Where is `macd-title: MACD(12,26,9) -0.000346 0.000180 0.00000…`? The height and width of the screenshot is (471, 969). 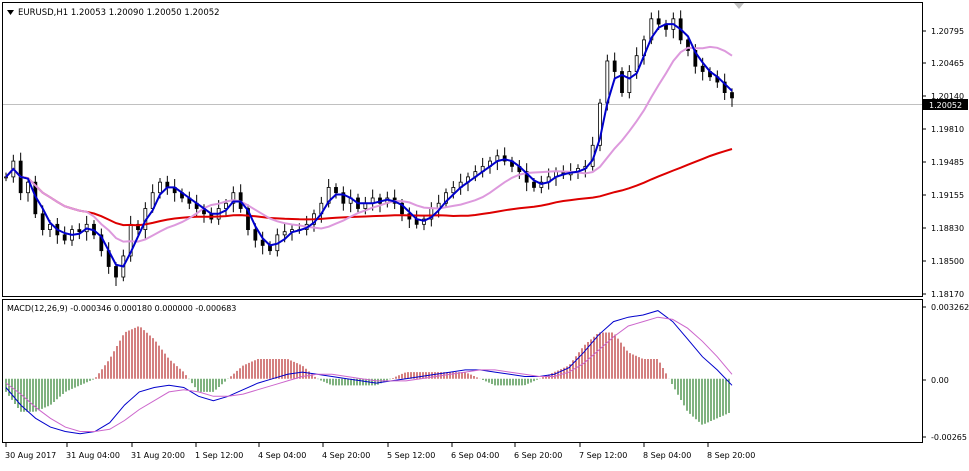 macd-title: MACD(12,26,9) -0.000346 0.000180 0.00000… is located at coordinates (121, 308).